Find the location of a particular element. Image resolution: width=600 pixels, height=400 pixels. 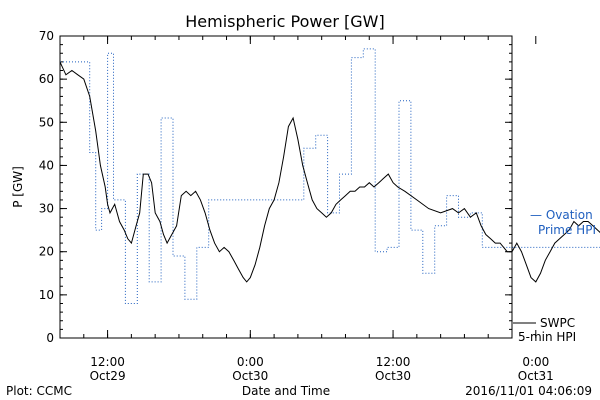

x-tick-time-1: 0:00 is located at coordinates (250, 362).